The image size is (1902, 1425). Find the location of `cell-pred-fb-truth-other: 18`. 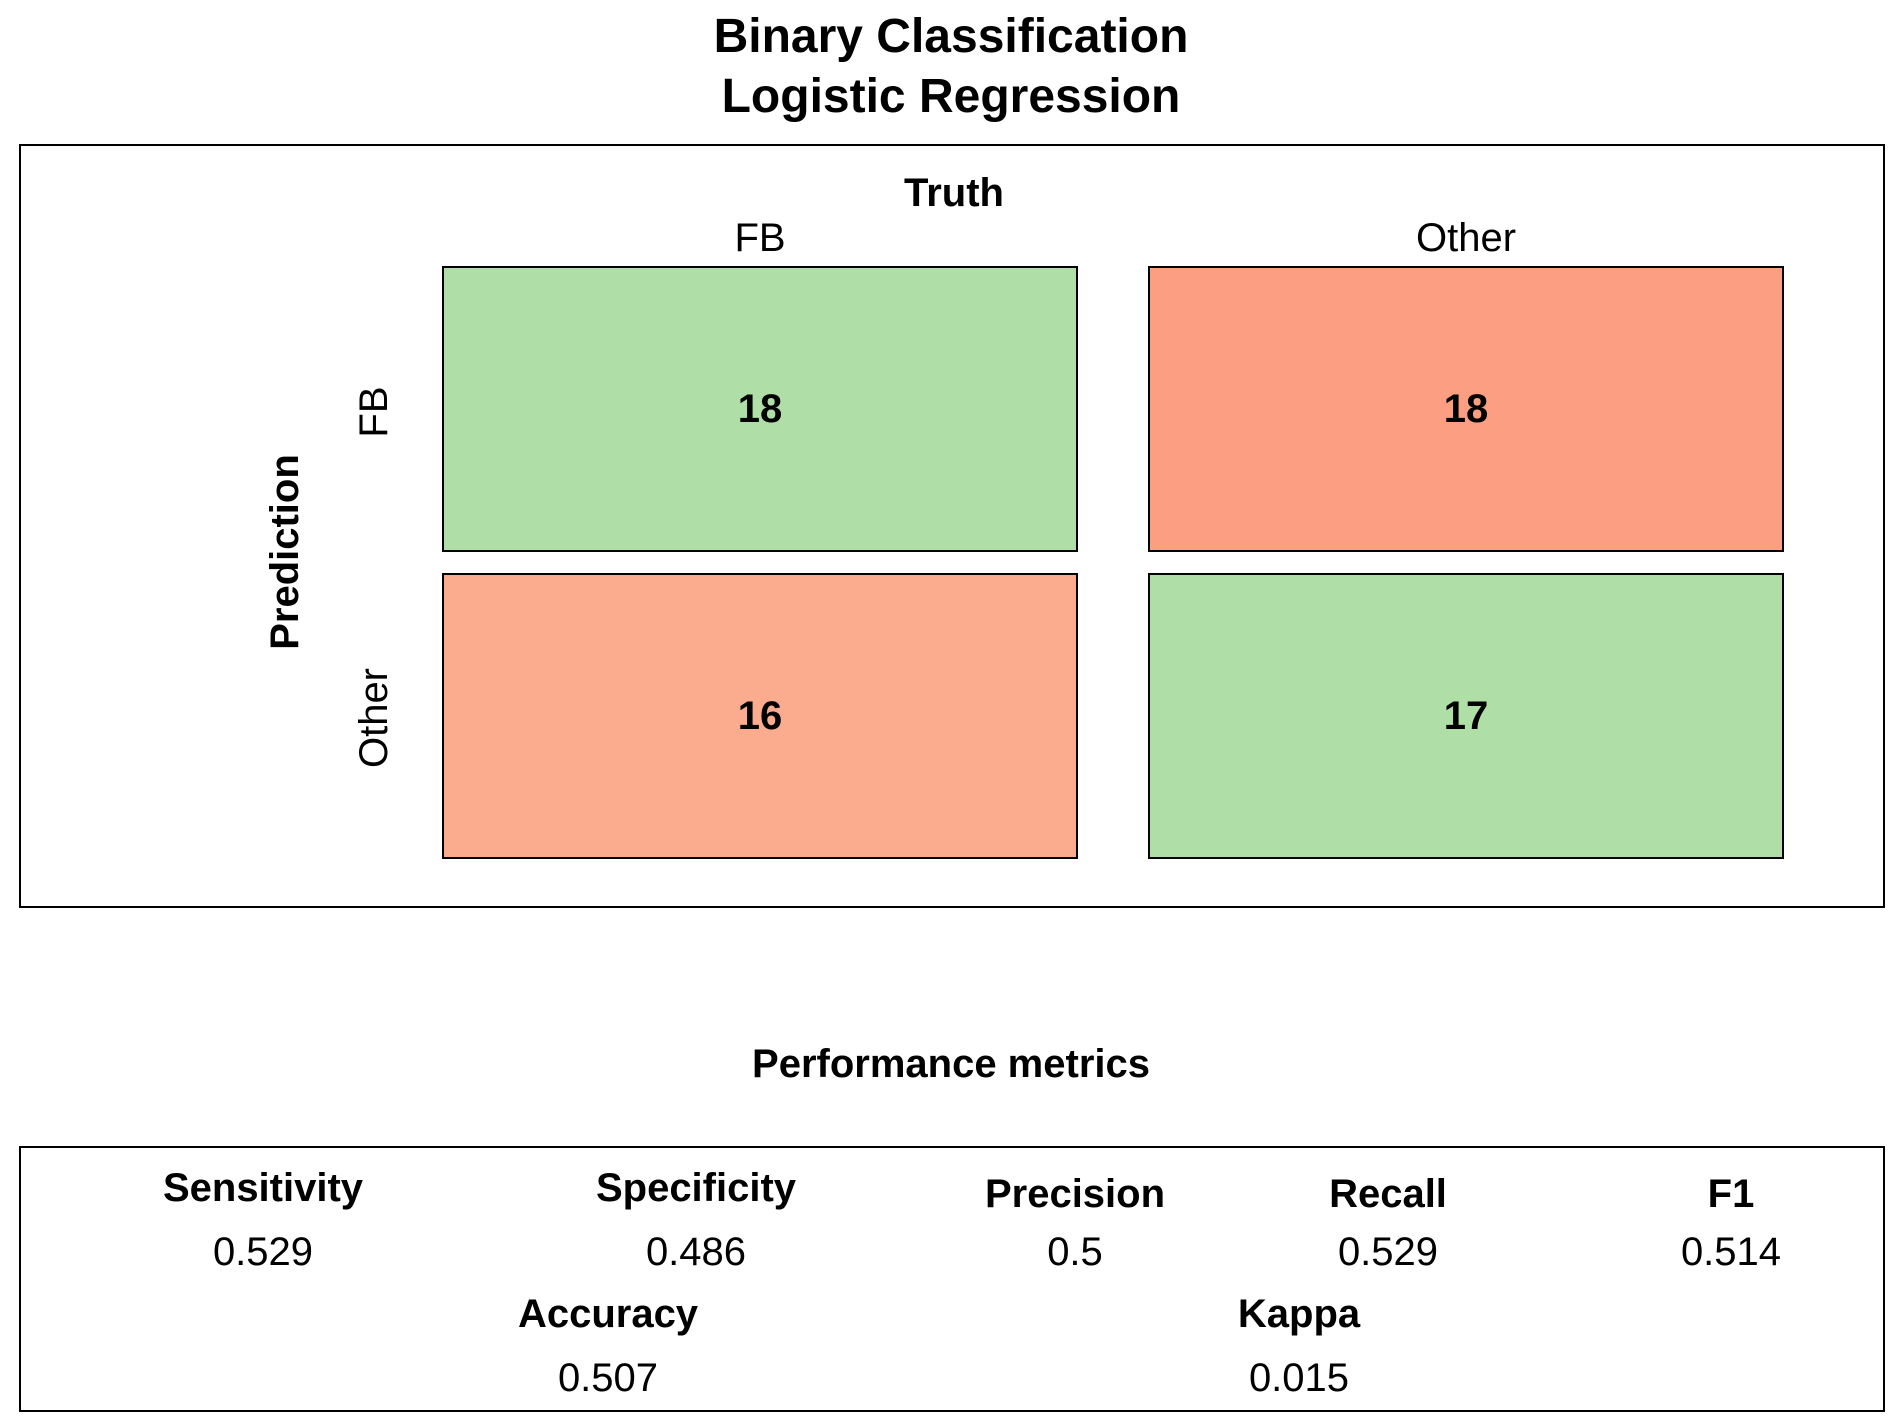

cell-pred-fb-truth-other: 18 is located at coordinates (1466, 409).